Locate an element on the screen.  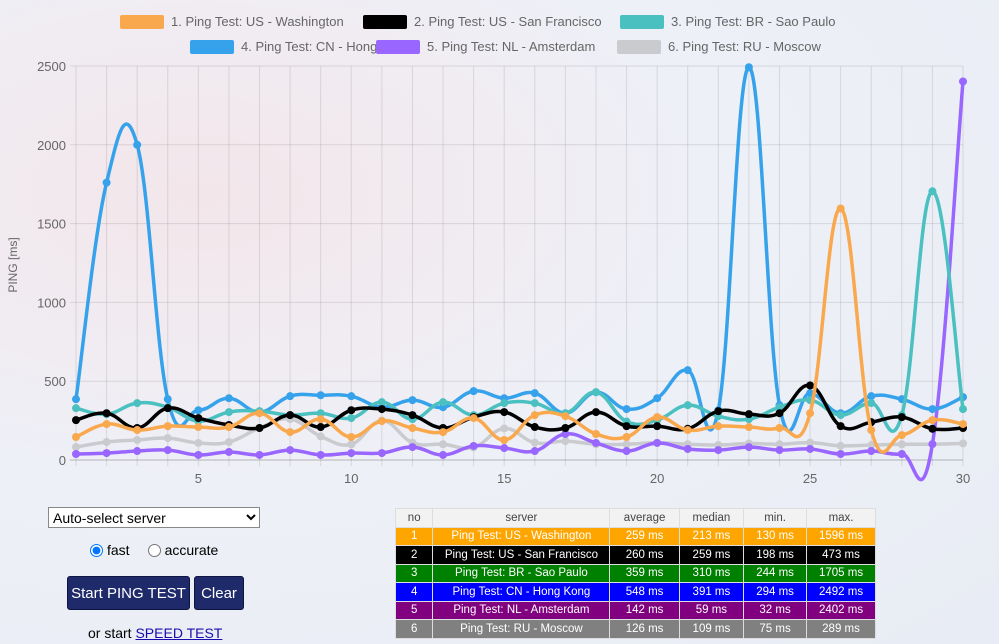
legend-item: 5. Ping Test: NL - Amsterdam is located at coordinates (485, 46).